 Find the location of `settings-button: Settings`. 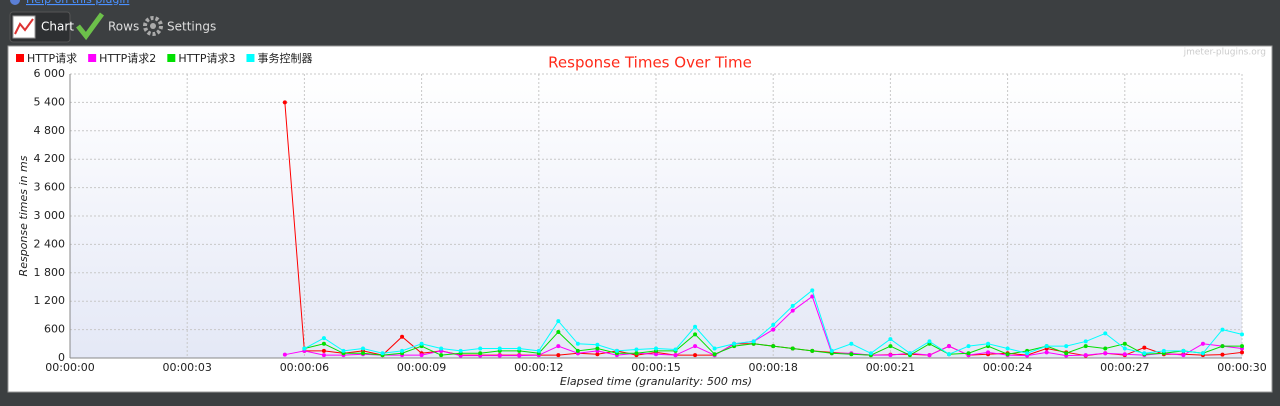

settings-button: Settings is located at coordinates (179, 26).